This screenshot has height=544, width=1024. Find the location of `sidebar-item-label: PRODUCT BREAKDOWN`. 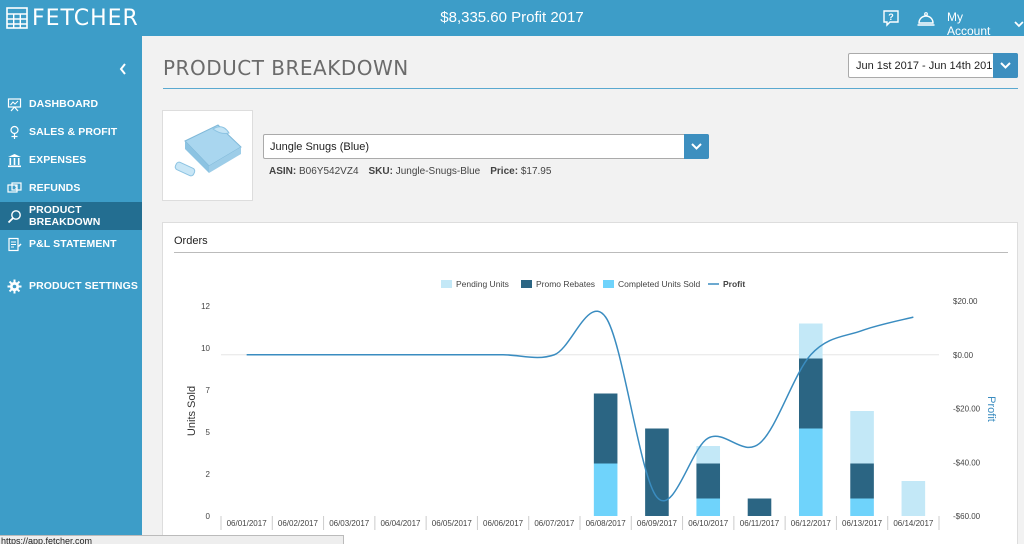

sidebar-item-label: PRODUCT BREAKDOWN is located at coordinates (65, 216).